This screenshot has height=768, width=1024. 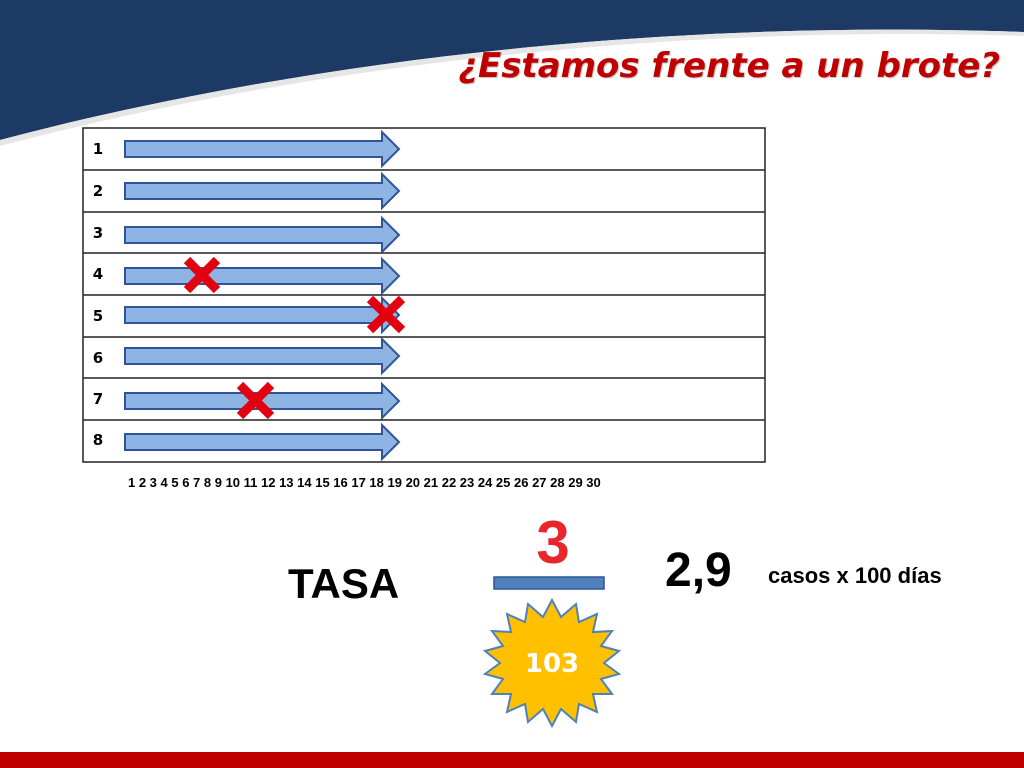 What do you see at coordinates (553, 542) in the screenshot?
I see `rate-numerator: 3` at bounding box center [553, 542].